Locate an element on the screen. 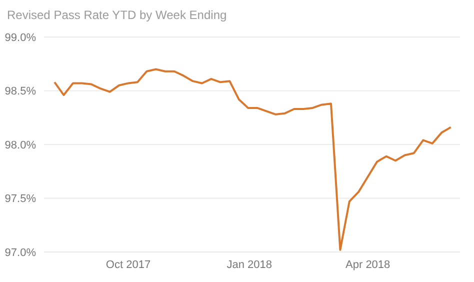 This screenshot has width=474, height=282. y-tick-label: 97.5% is located at coordinates (20, 199).